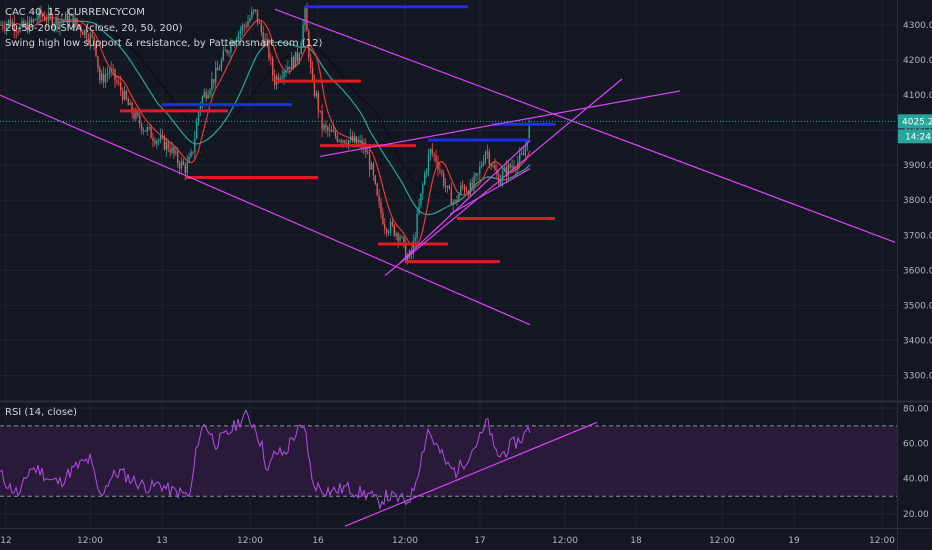 The image size is (932, 550). What do you see at coordinates (94, 28) in the screenshot?
I see `legend-sma: 20-50-200-SMA (close, 20, 50, 200)` at bounding box center [94, 28].